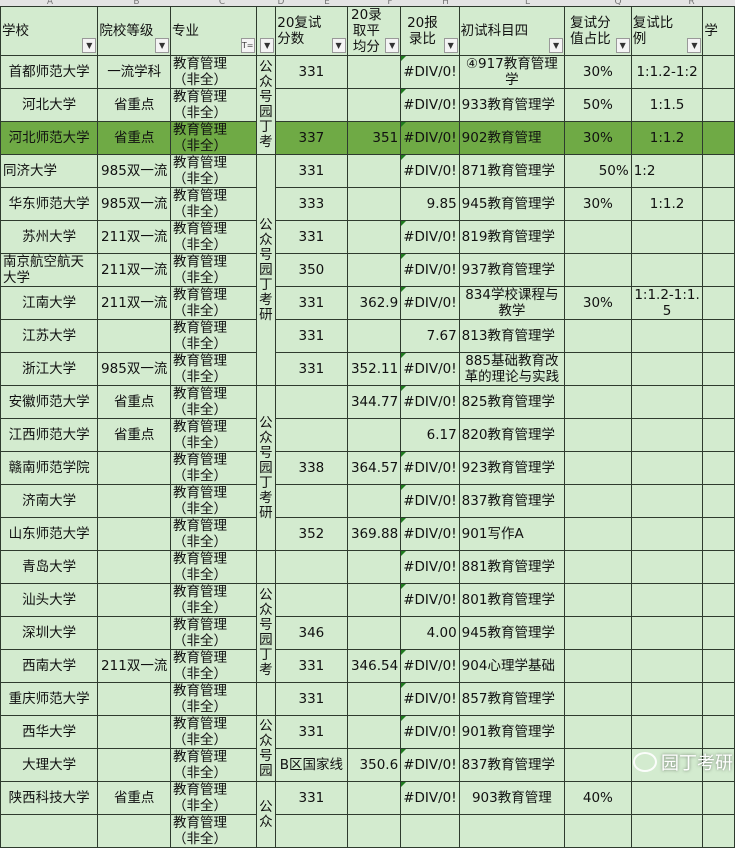  Describe the element at coordinates (374, 31) in the screenshot. I see `header-admit-avg: 20录取平均分 ▼` at that location.